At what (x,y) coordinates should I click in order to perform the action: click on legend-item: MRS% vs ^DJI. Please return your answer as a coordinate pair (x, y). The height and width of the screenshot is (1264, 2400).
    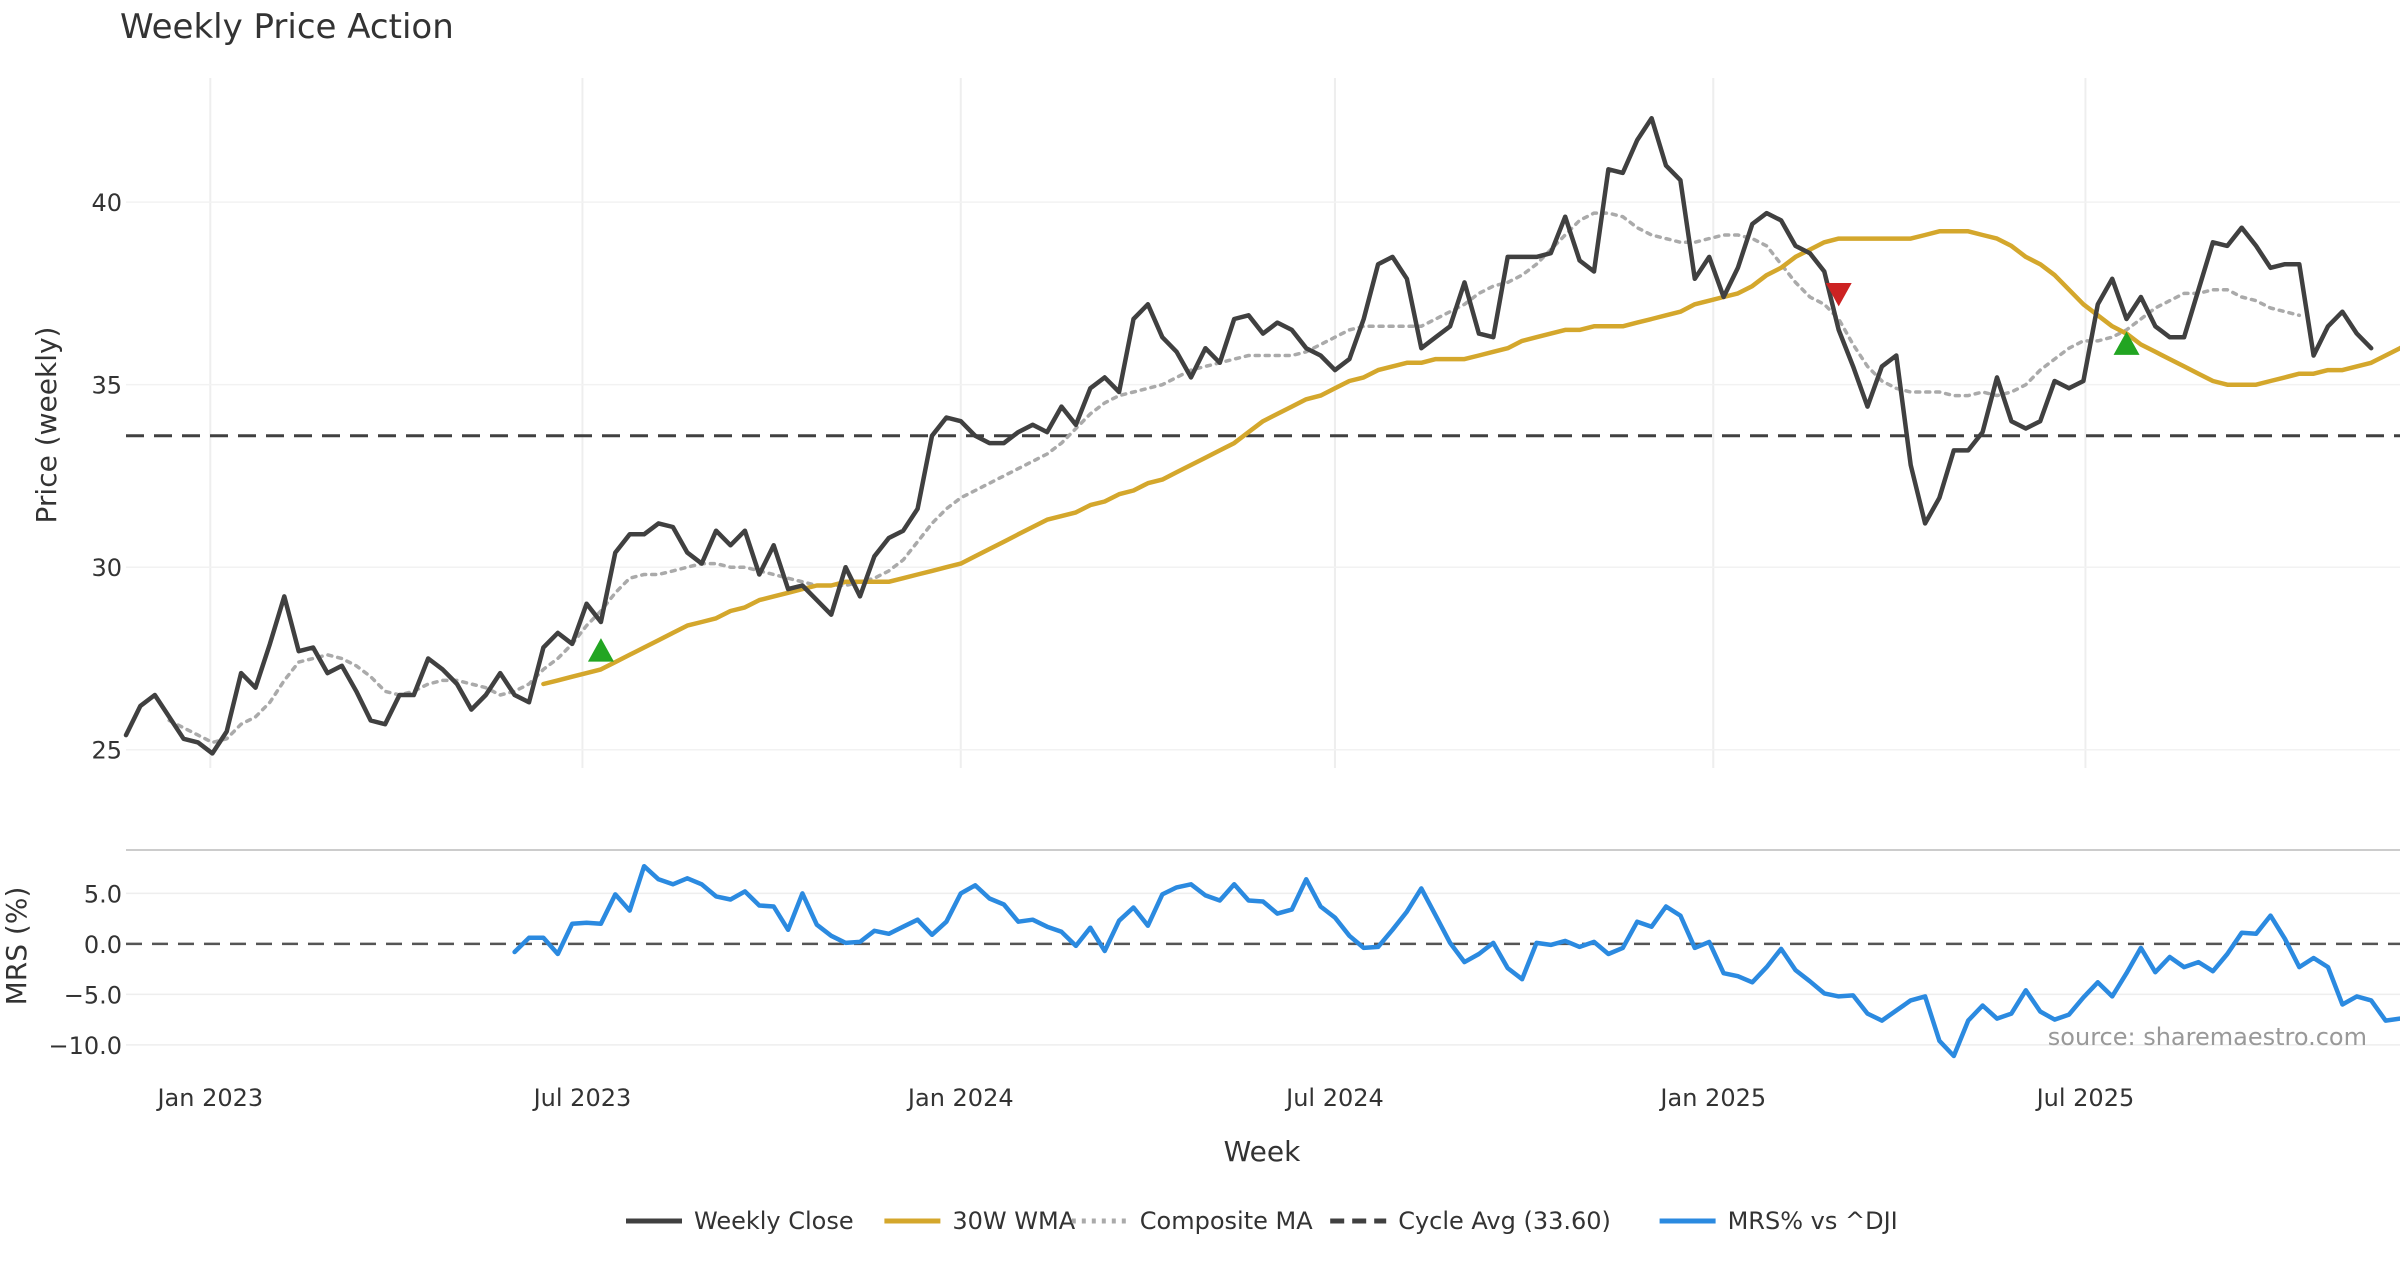
    Looking at the image, I should click on (1778, 1221).